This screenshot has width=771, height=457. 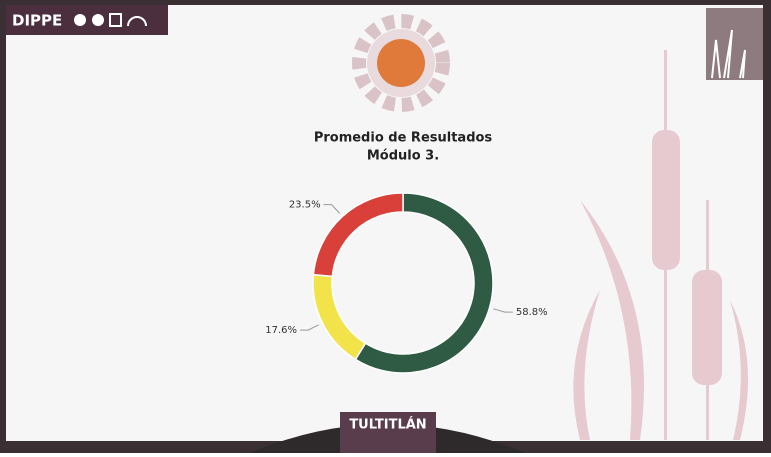 I want to click on brand: DIPPE, so click(x=37, y=21).